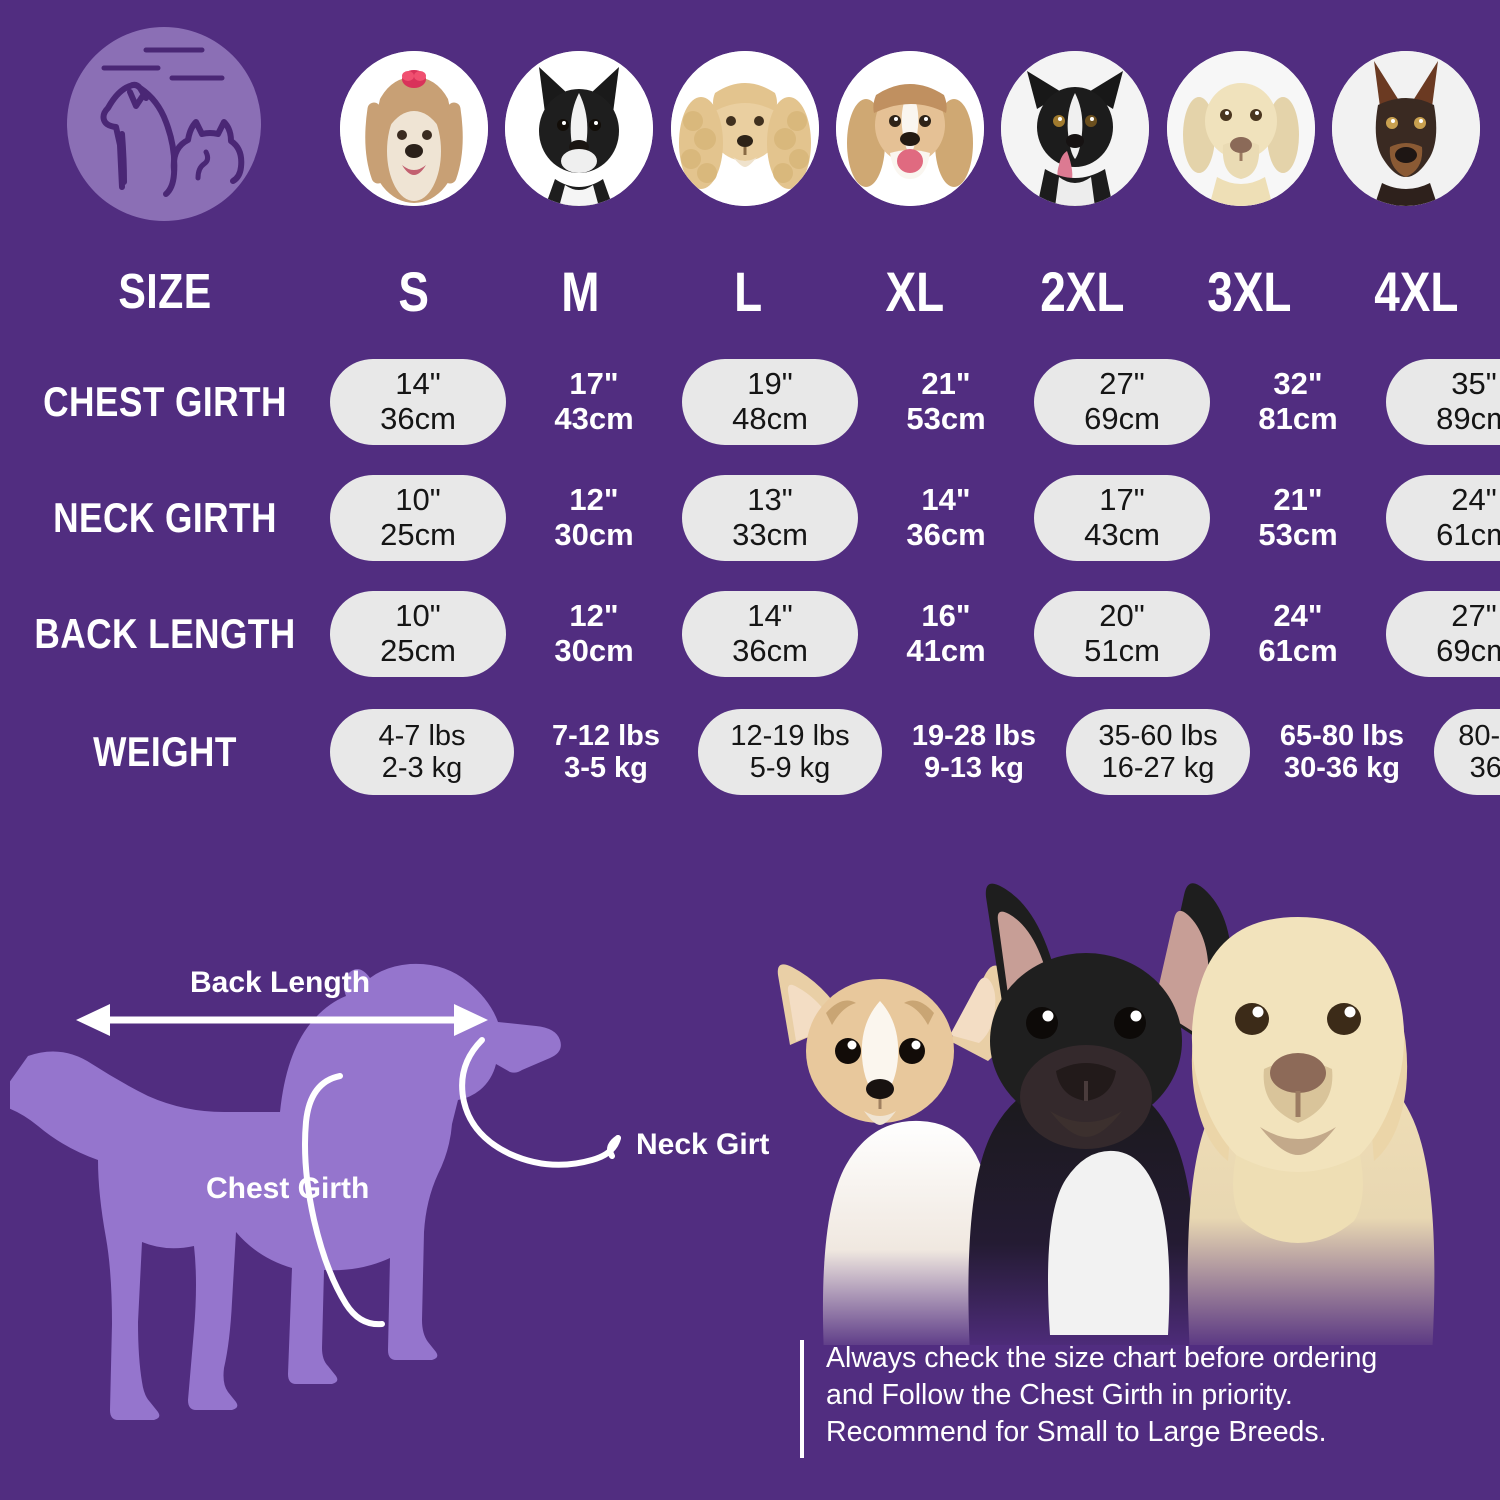 This screenshot has width=1500, height=1500. Describe the element at coordinates (594, 517) in the screenshot. I see `cell-neck-m: 12" 30cm` at that location.